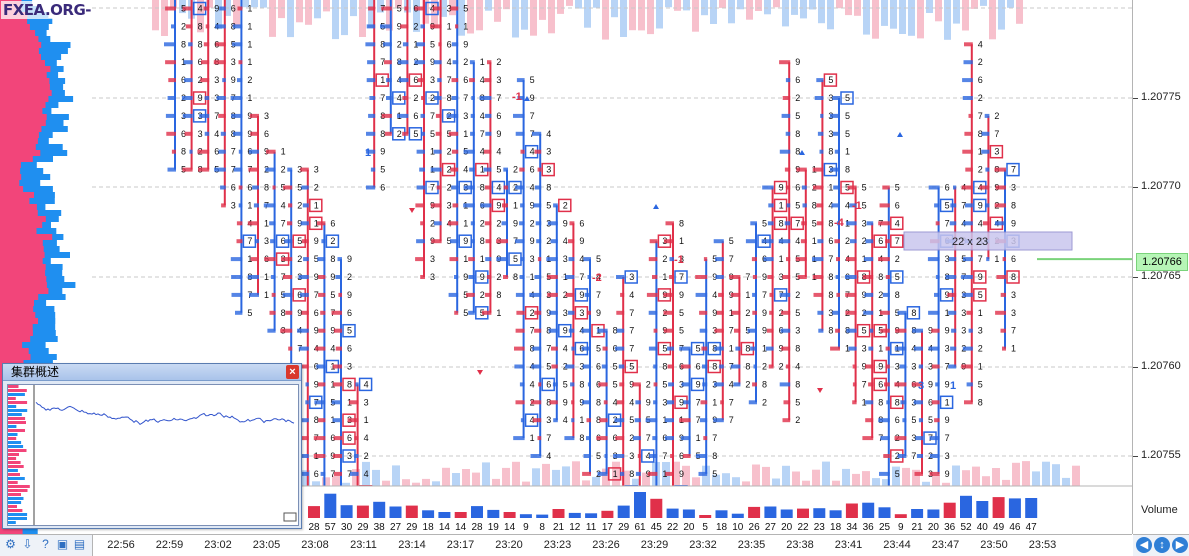 This screenshot has height=556, width=1189. I want to click on chevron-left-icon: ◀, so click(1144, 545).